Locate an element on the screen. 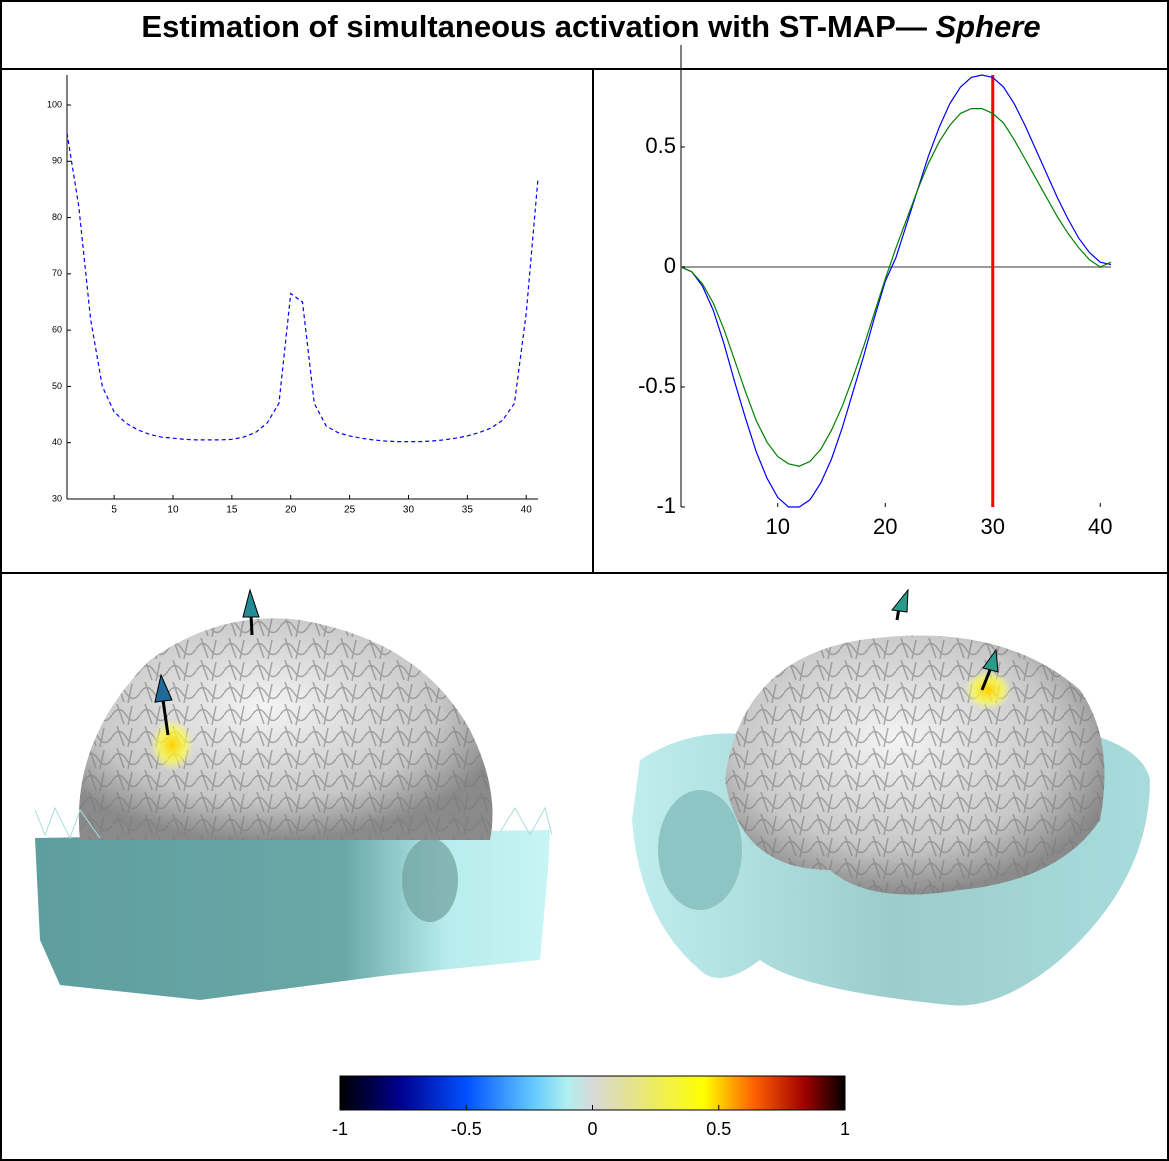  x-tick-label: 35 is located at coordinates (468, 510).